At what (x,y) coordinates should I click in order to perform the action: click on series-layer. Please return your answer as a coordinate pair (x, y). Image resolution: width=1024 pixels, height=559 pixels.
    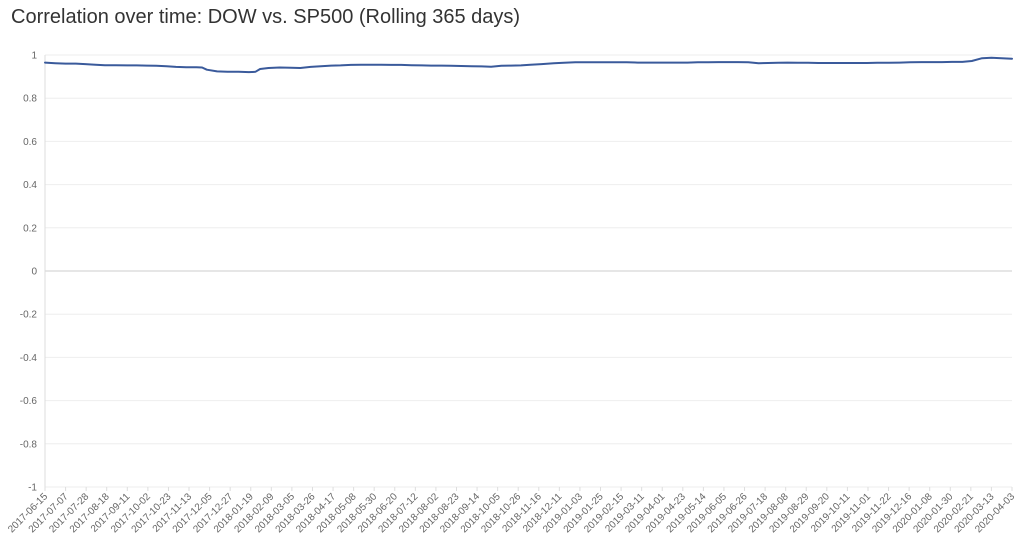
    Looking at the image, I should click on (528, 65).